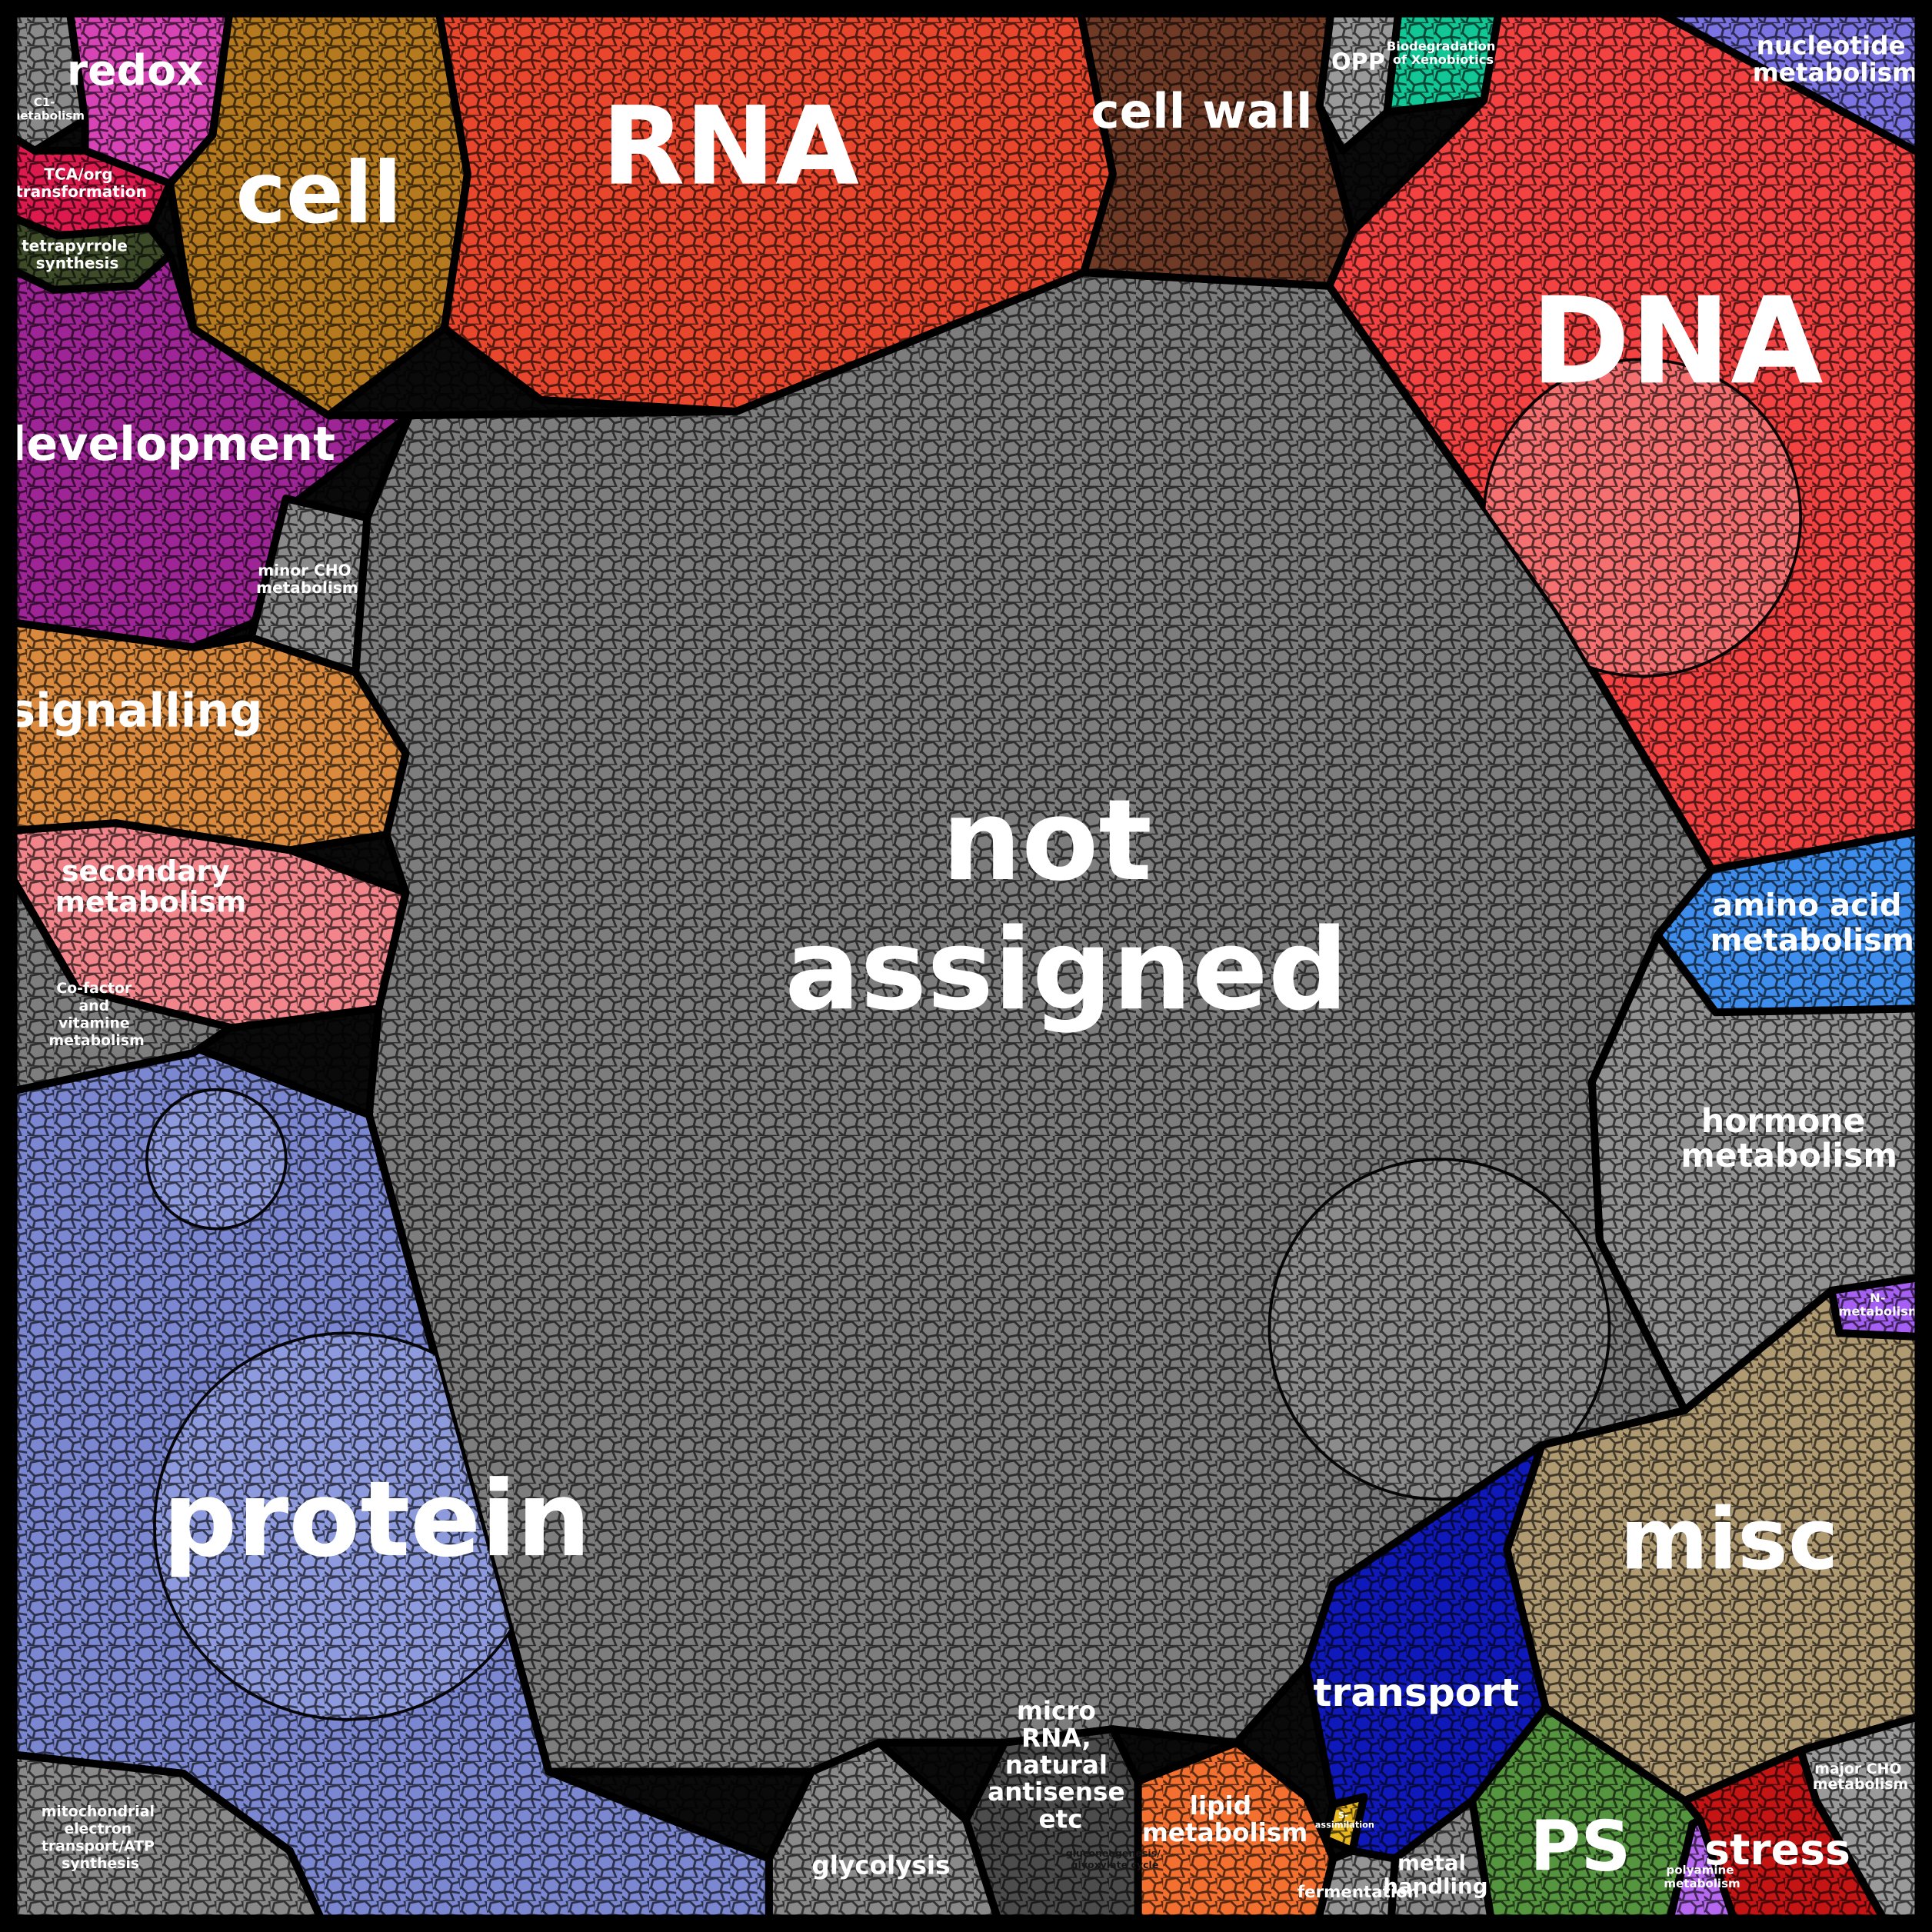  What do you see at coordinates (1435, 1874) in the screenshot?
I see `label-metal-handling: metal handling` at bounding box center [1435, 1874].